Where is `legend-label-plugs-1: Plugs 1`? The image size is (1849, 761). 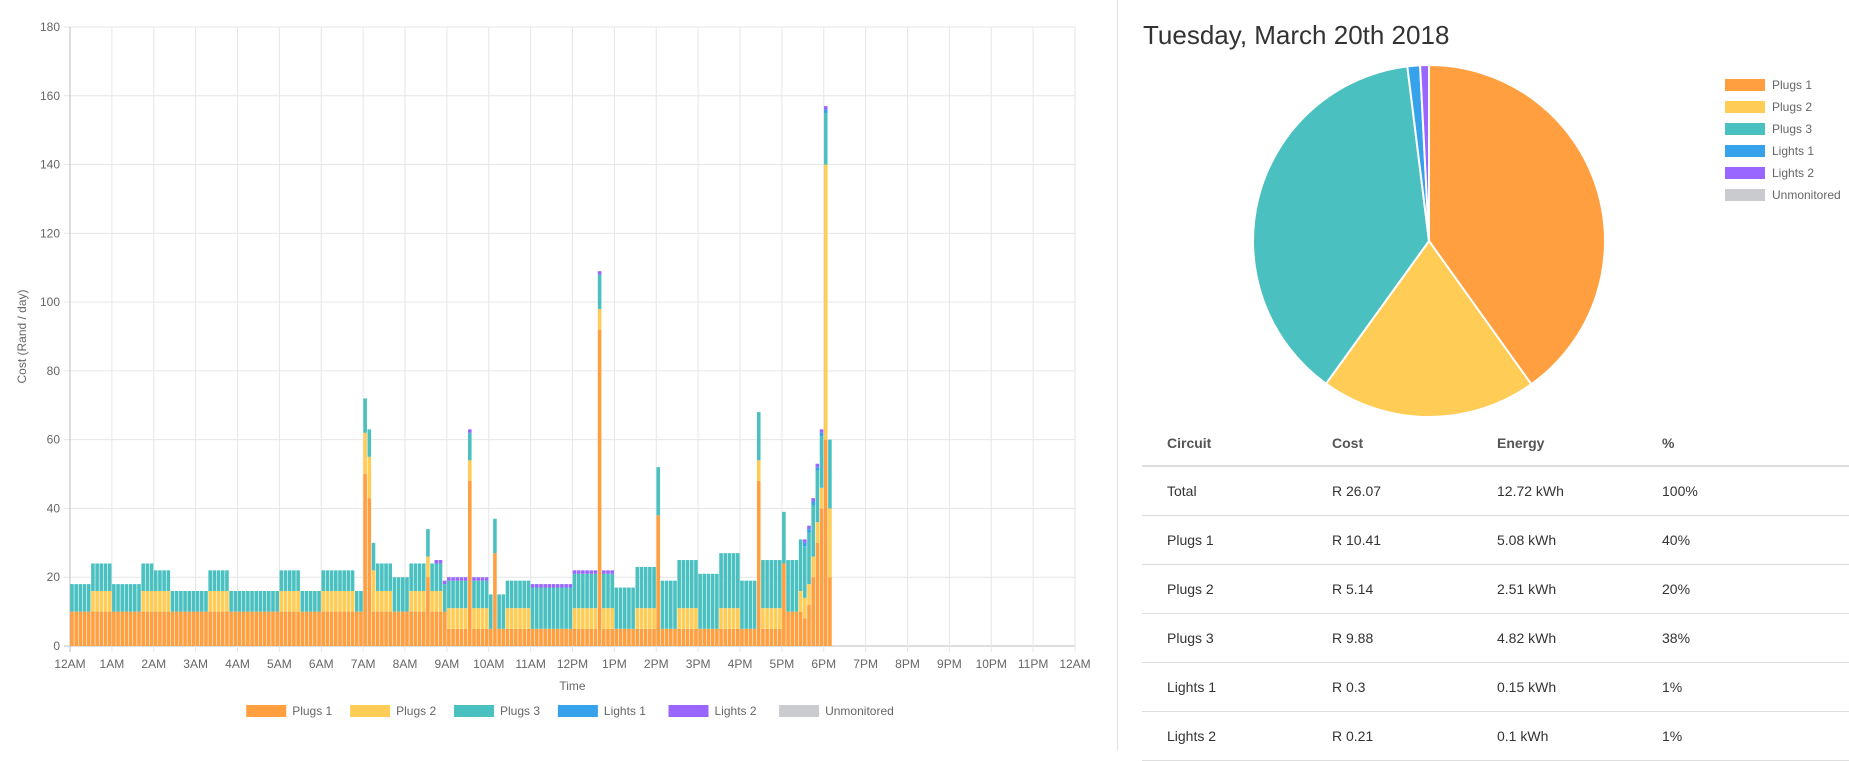 legend-label-plugs-1: Plugs 1 is located at coordinates (312, 711).